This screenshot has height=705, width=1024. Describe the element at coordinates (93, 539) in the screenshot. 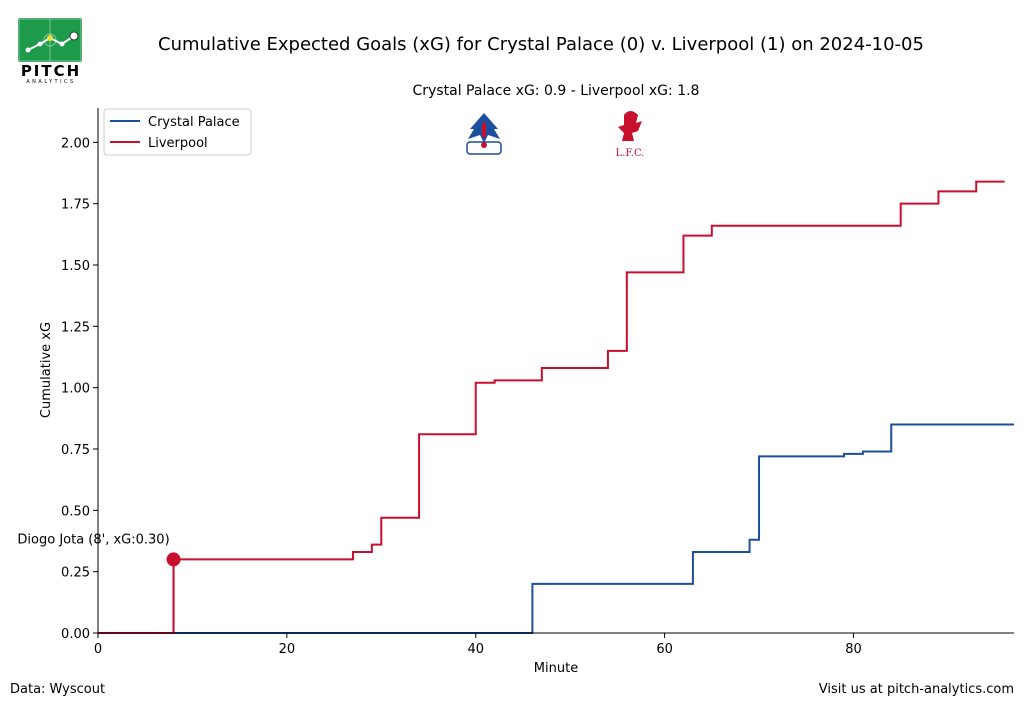

I see `goal-label: Diogo Jota (8', xG:0.30)` at that location.